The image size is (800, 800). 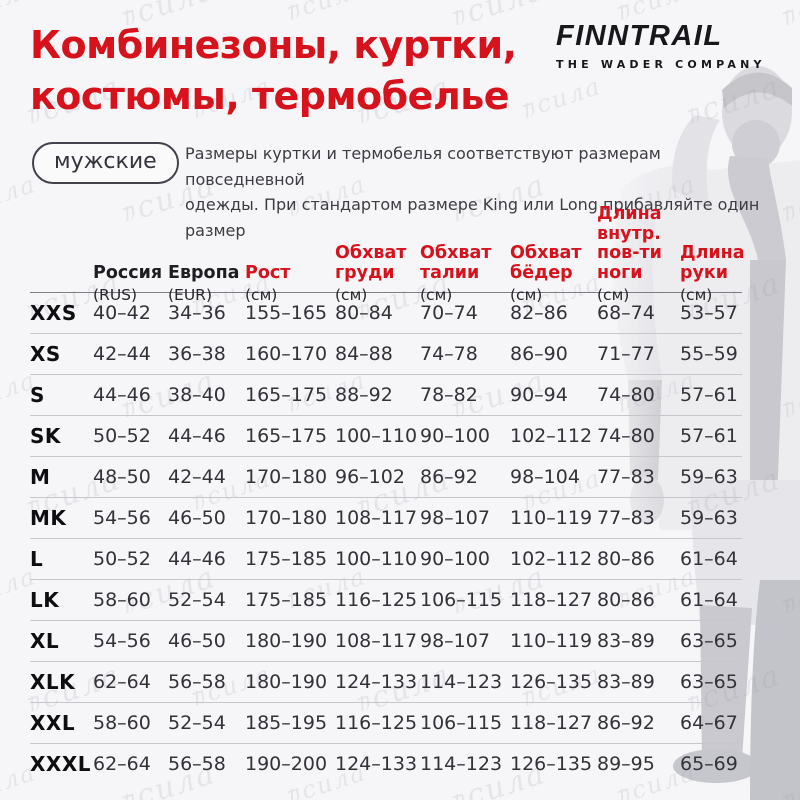 What do you see at coordinates (286, 764) in the screenshot?
I see `cell-value: 190–200` at bounding box center [286, 764].